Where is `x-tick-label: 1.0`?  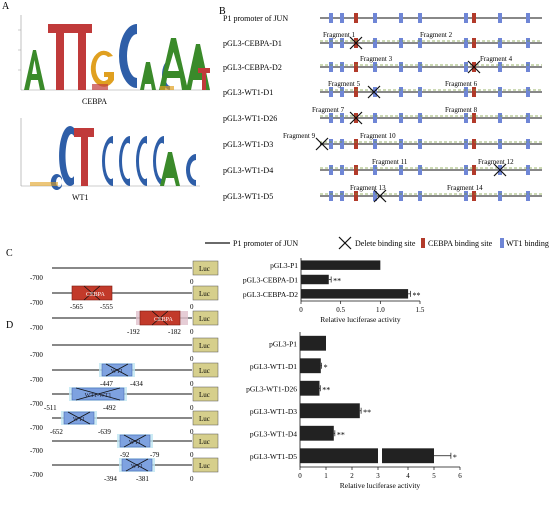 x-tick-label: 1.0 is located at coordinates (380, 310).